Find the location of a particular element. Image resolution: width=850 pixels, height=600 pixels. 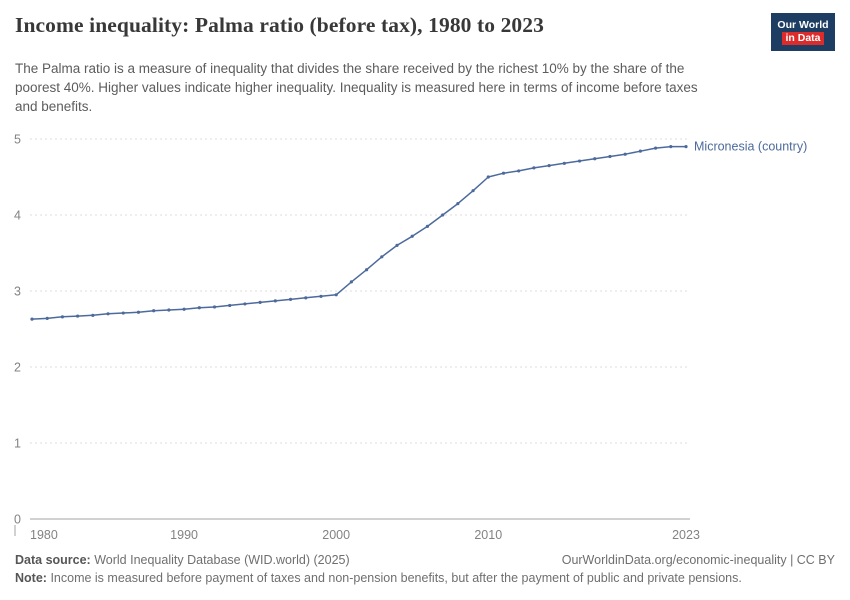

x-tick-label: 2010 is located at coordinates (488, 535).